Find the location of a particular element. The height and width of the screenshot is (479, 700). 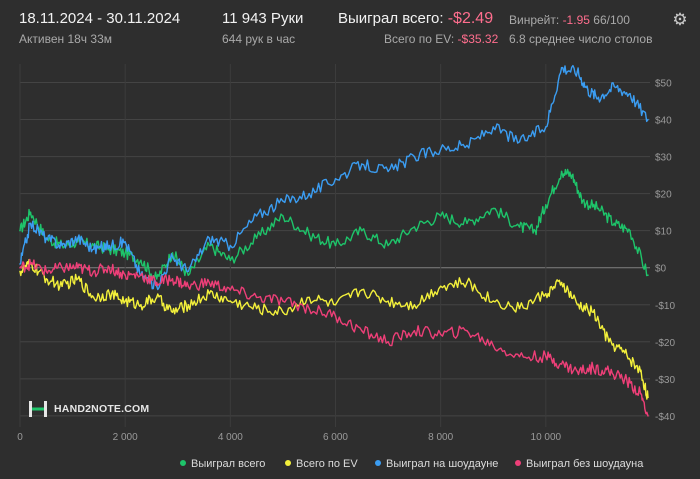

y-tick-label: -$20 is located at coordinates (665, 343).